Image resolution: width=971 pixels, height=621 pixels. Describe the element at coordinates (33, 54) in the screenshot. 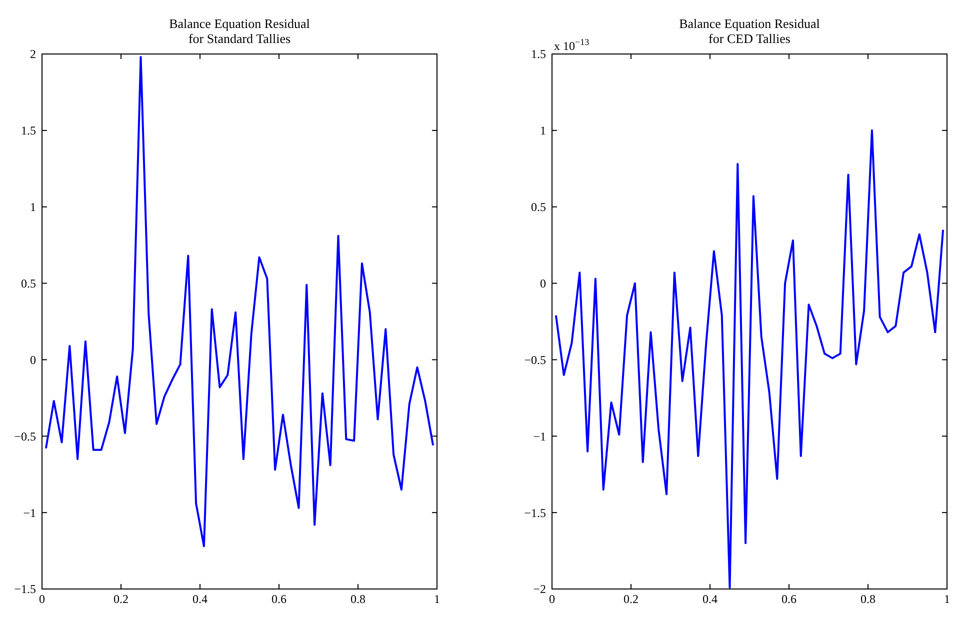

I see `y-tick-label: 2` at that location.